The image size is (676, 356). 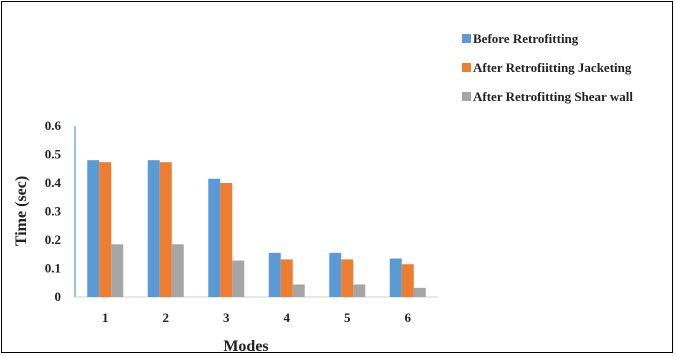 What do you see at coordinates (287, 317) in the screenshot?
I see `x-tick-label: 4` at bounding box center [287, 317].